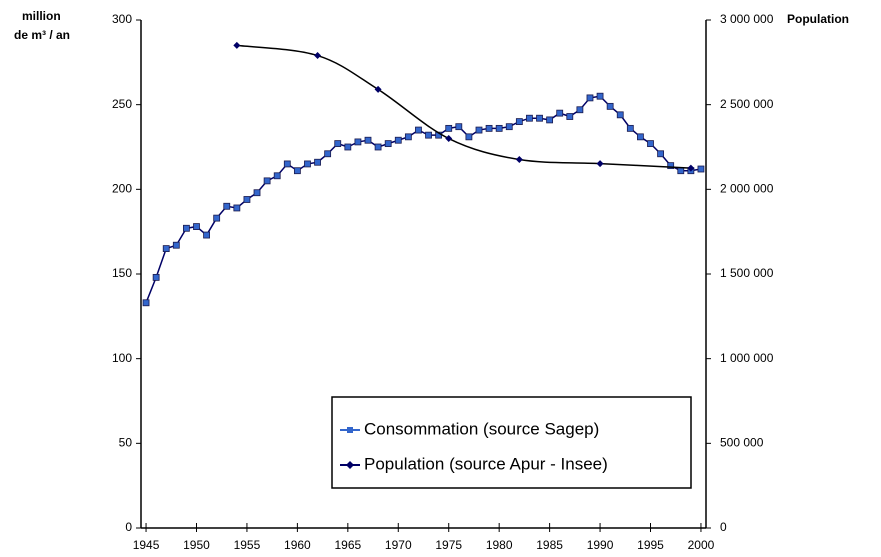 The width and height of the screenshot is (881, 557). What do you see at coordinates (347, 545) in the screenshot?
I see `x-tick-label: 1965` at bounding box center [347, 545].